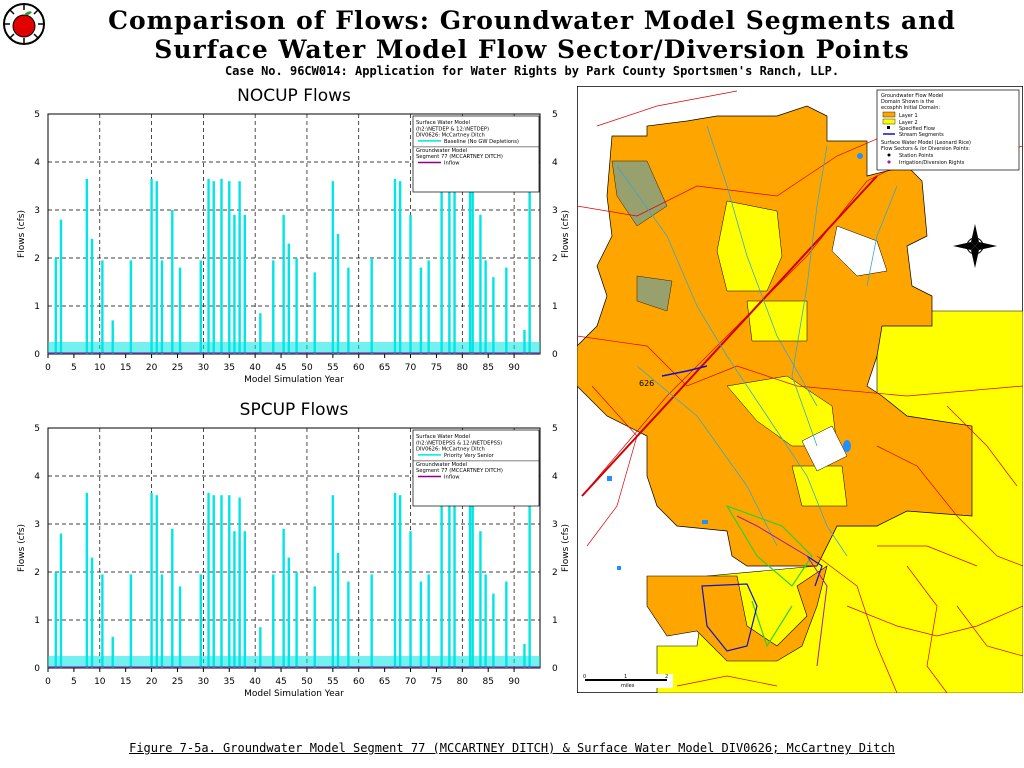  I want to click on nocup-xtick: 5, so click(74, 368).